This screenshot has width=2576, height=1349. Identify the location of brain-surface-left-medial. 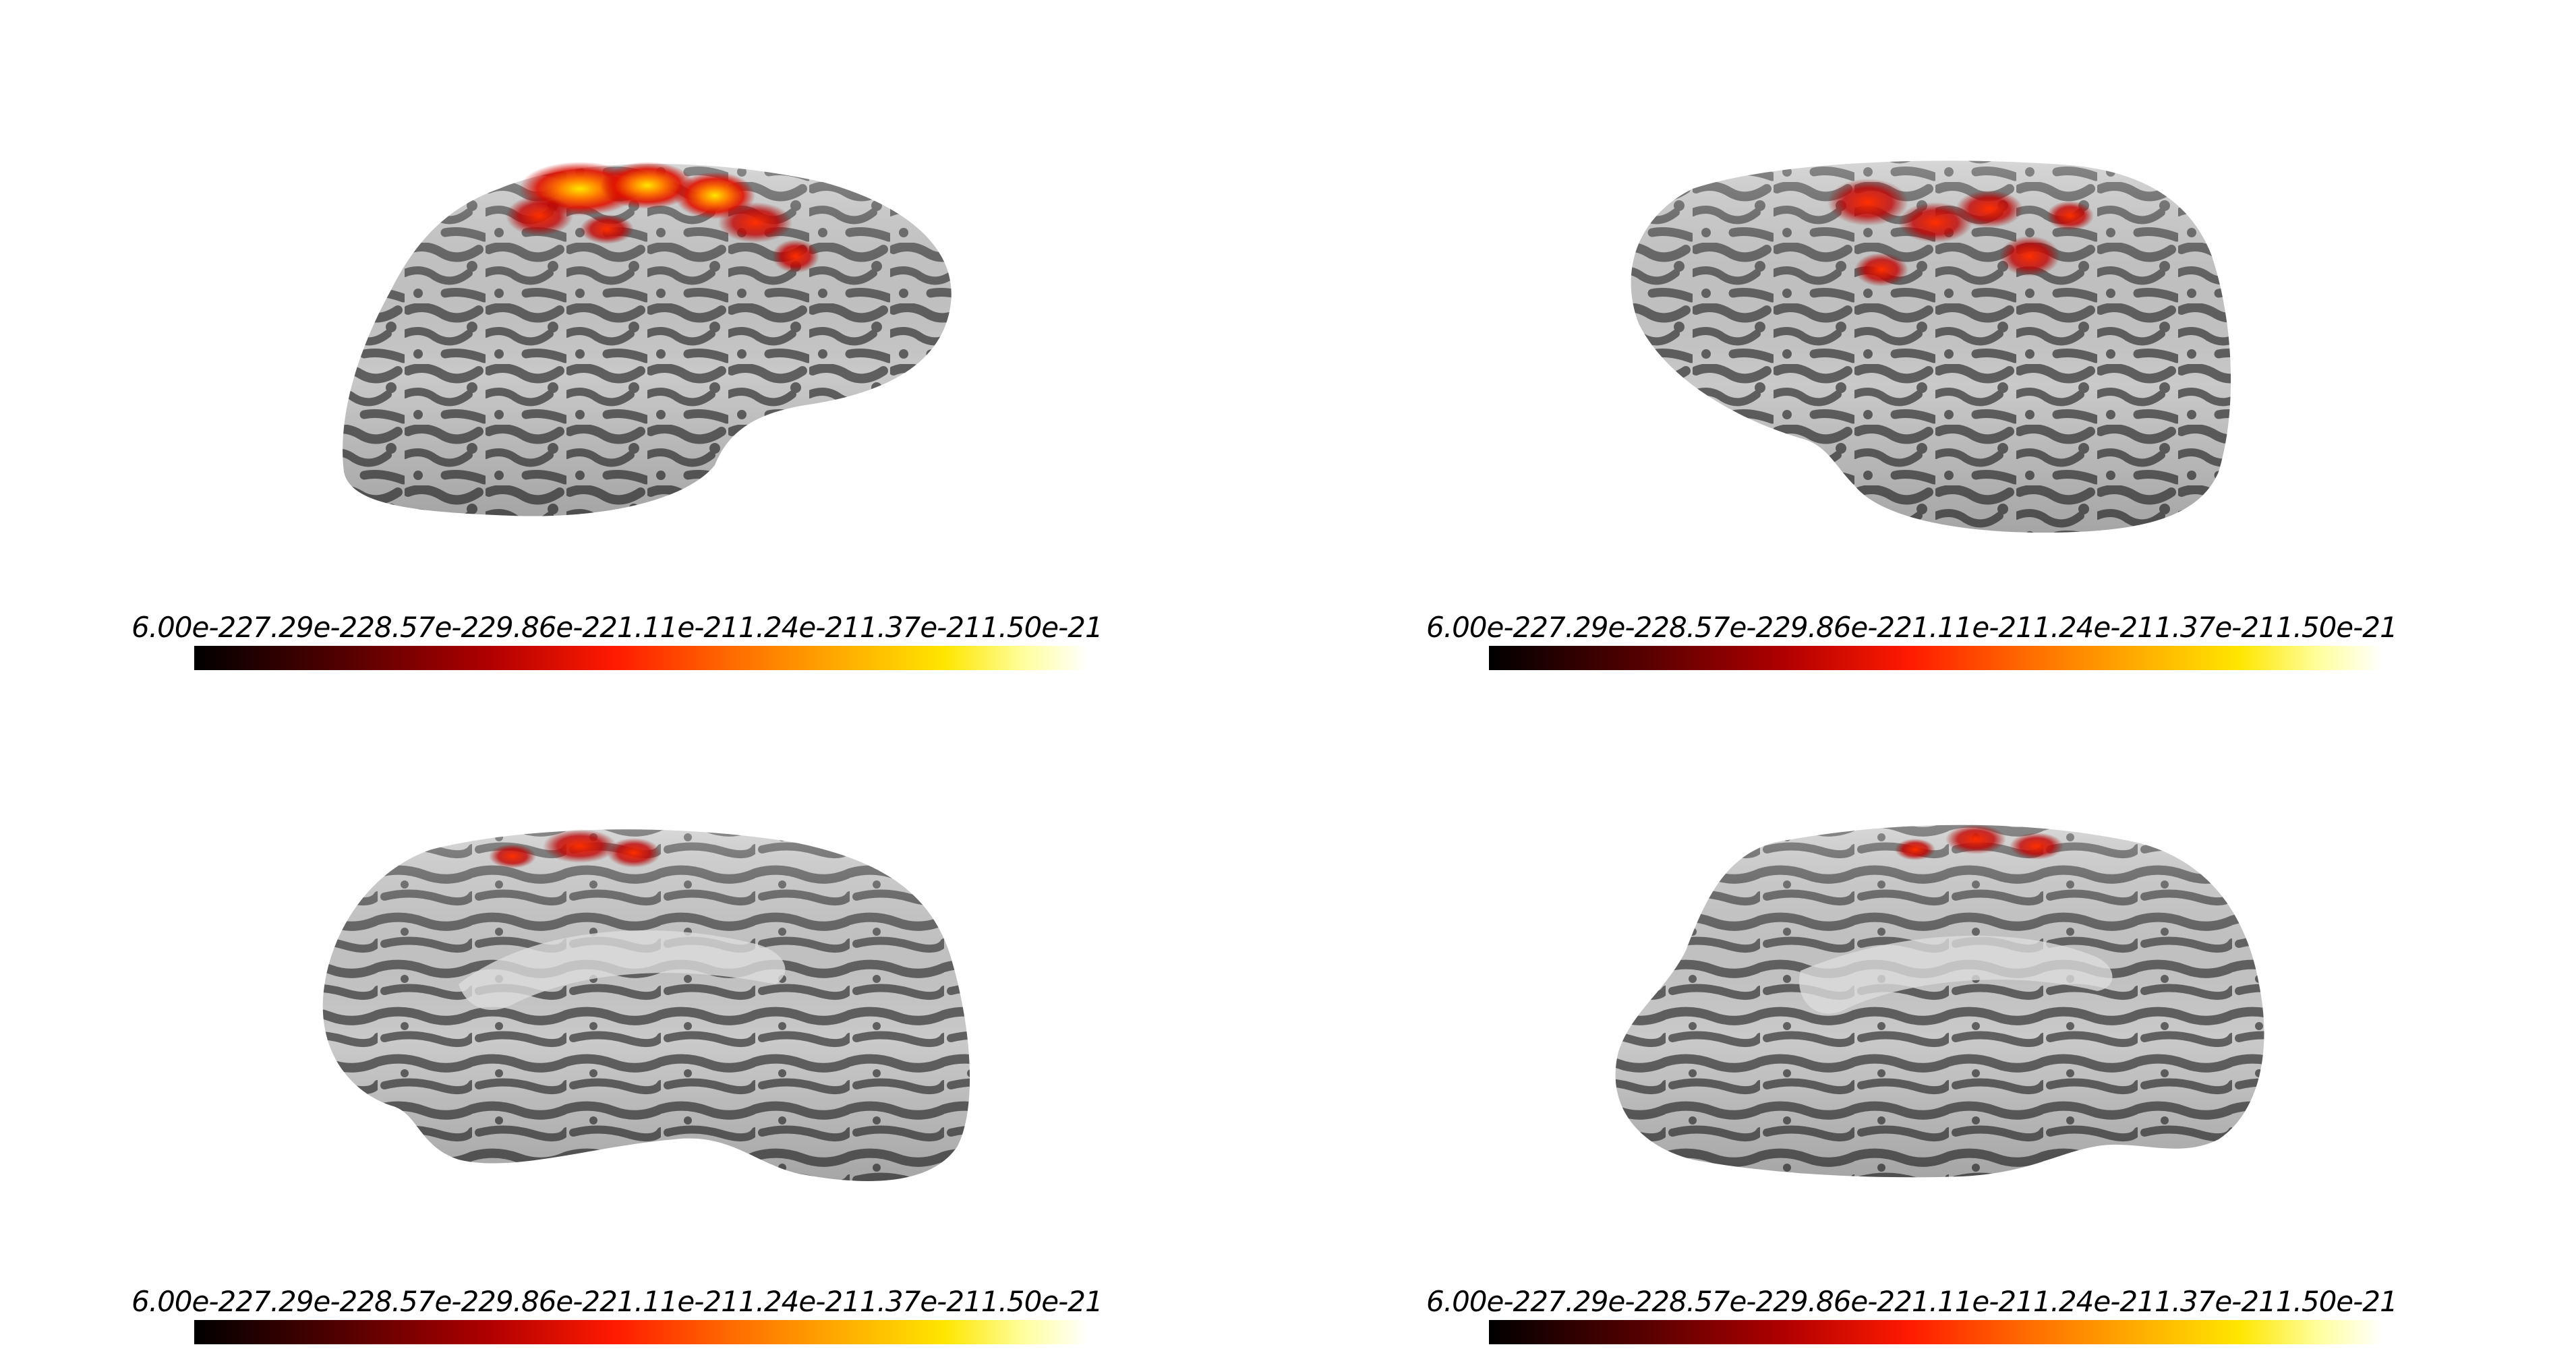
(646, 1005).